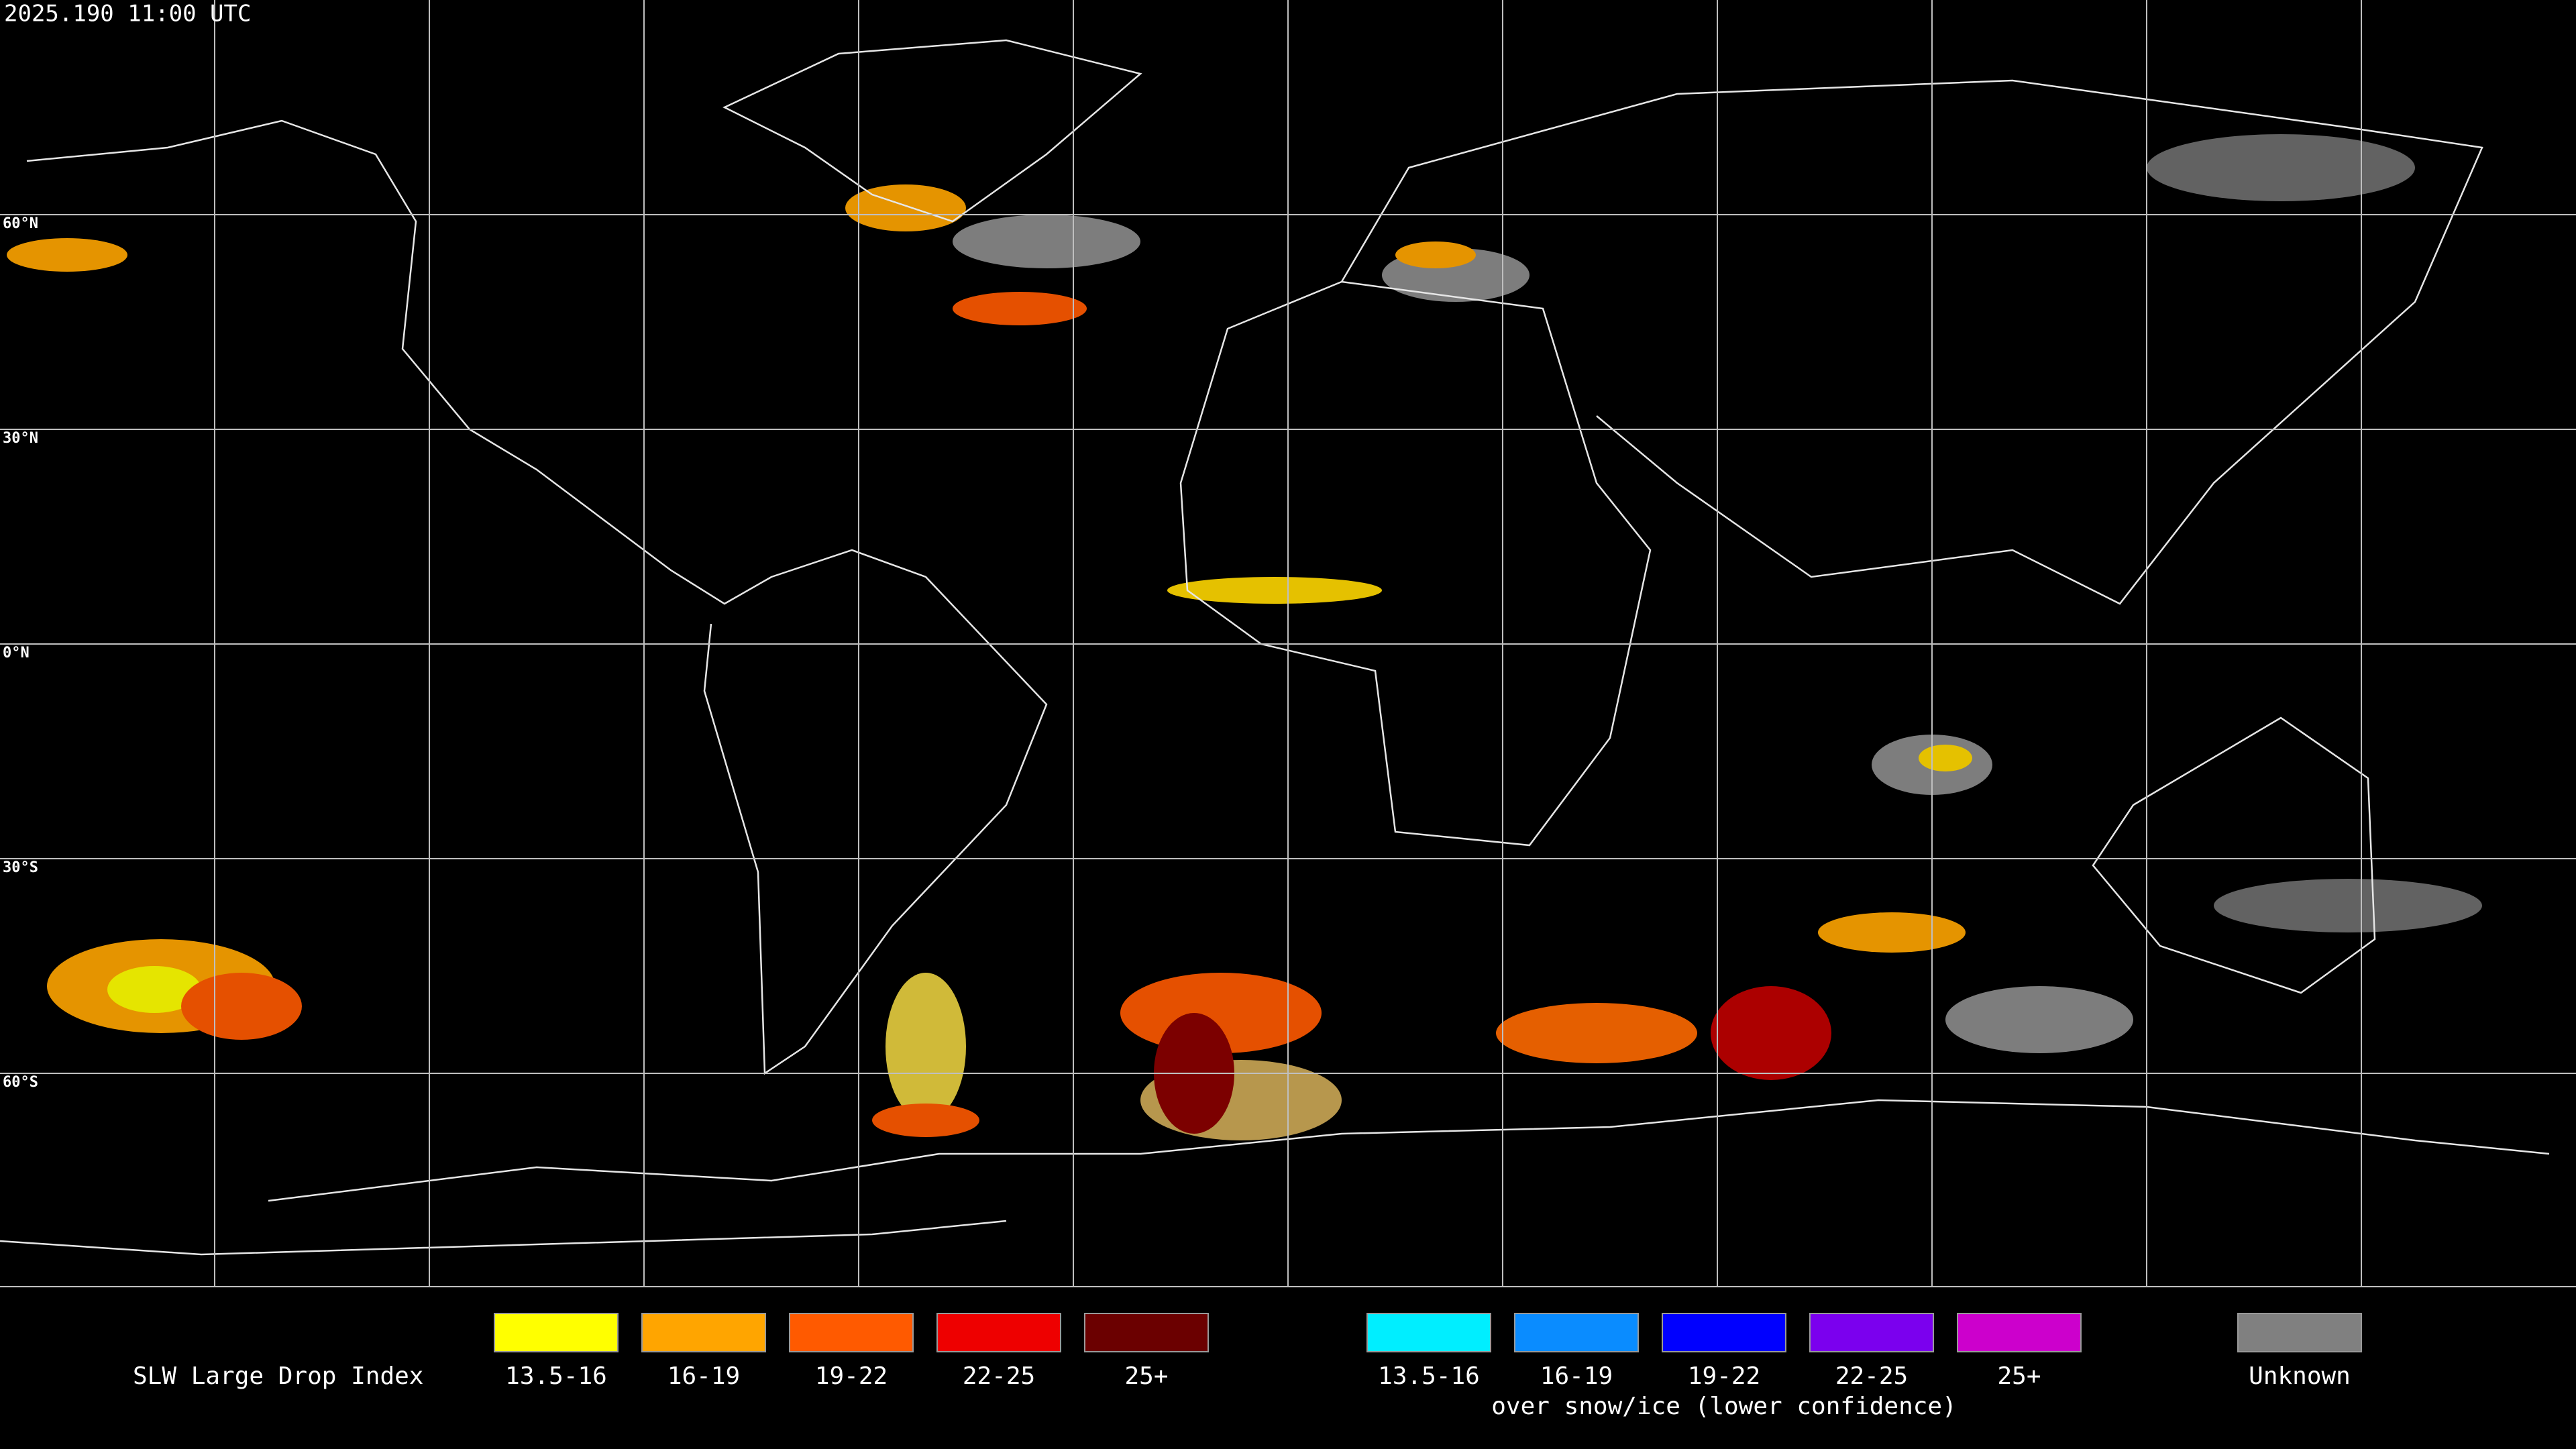 The image size is (2576, 1449). I want to click on latitude-label: 30°S, so click(20, 867).